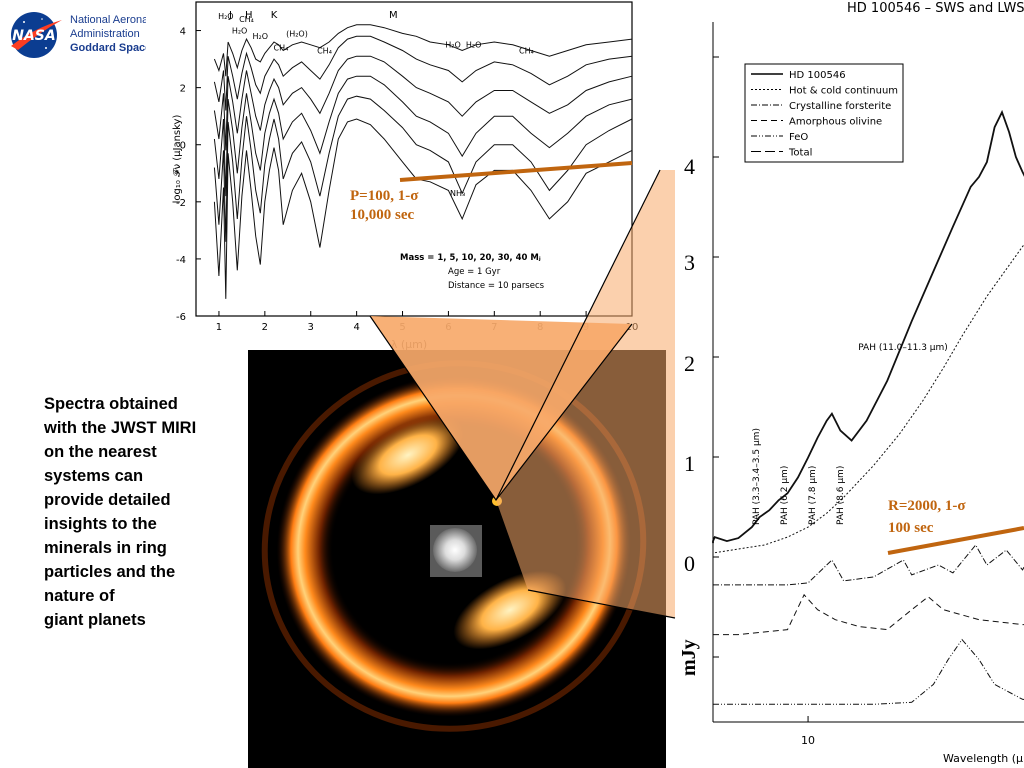  Describe the element at coordinates (911, 528) in the screenshot. I see `miri-note-right-line2: 100 sec` at that location.